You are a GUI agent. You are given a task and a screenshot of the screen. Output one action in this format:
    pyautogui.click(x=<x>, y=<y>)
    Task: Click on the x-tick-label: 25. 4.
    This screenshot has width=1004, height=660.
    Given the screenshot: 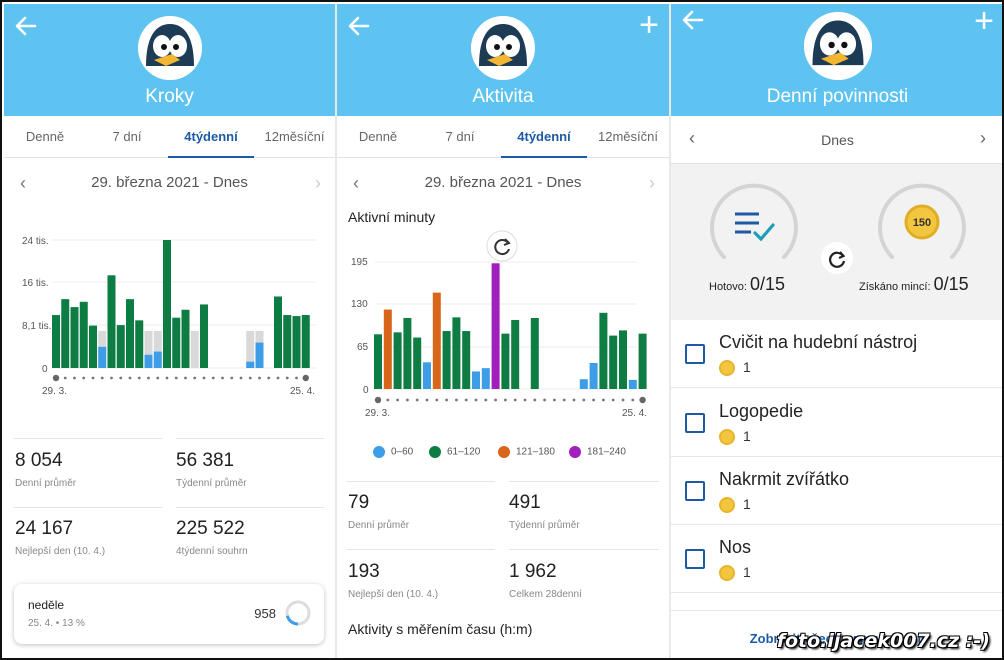 What is the action you would take?
    pyautogui.click(x=634, y=413)
    